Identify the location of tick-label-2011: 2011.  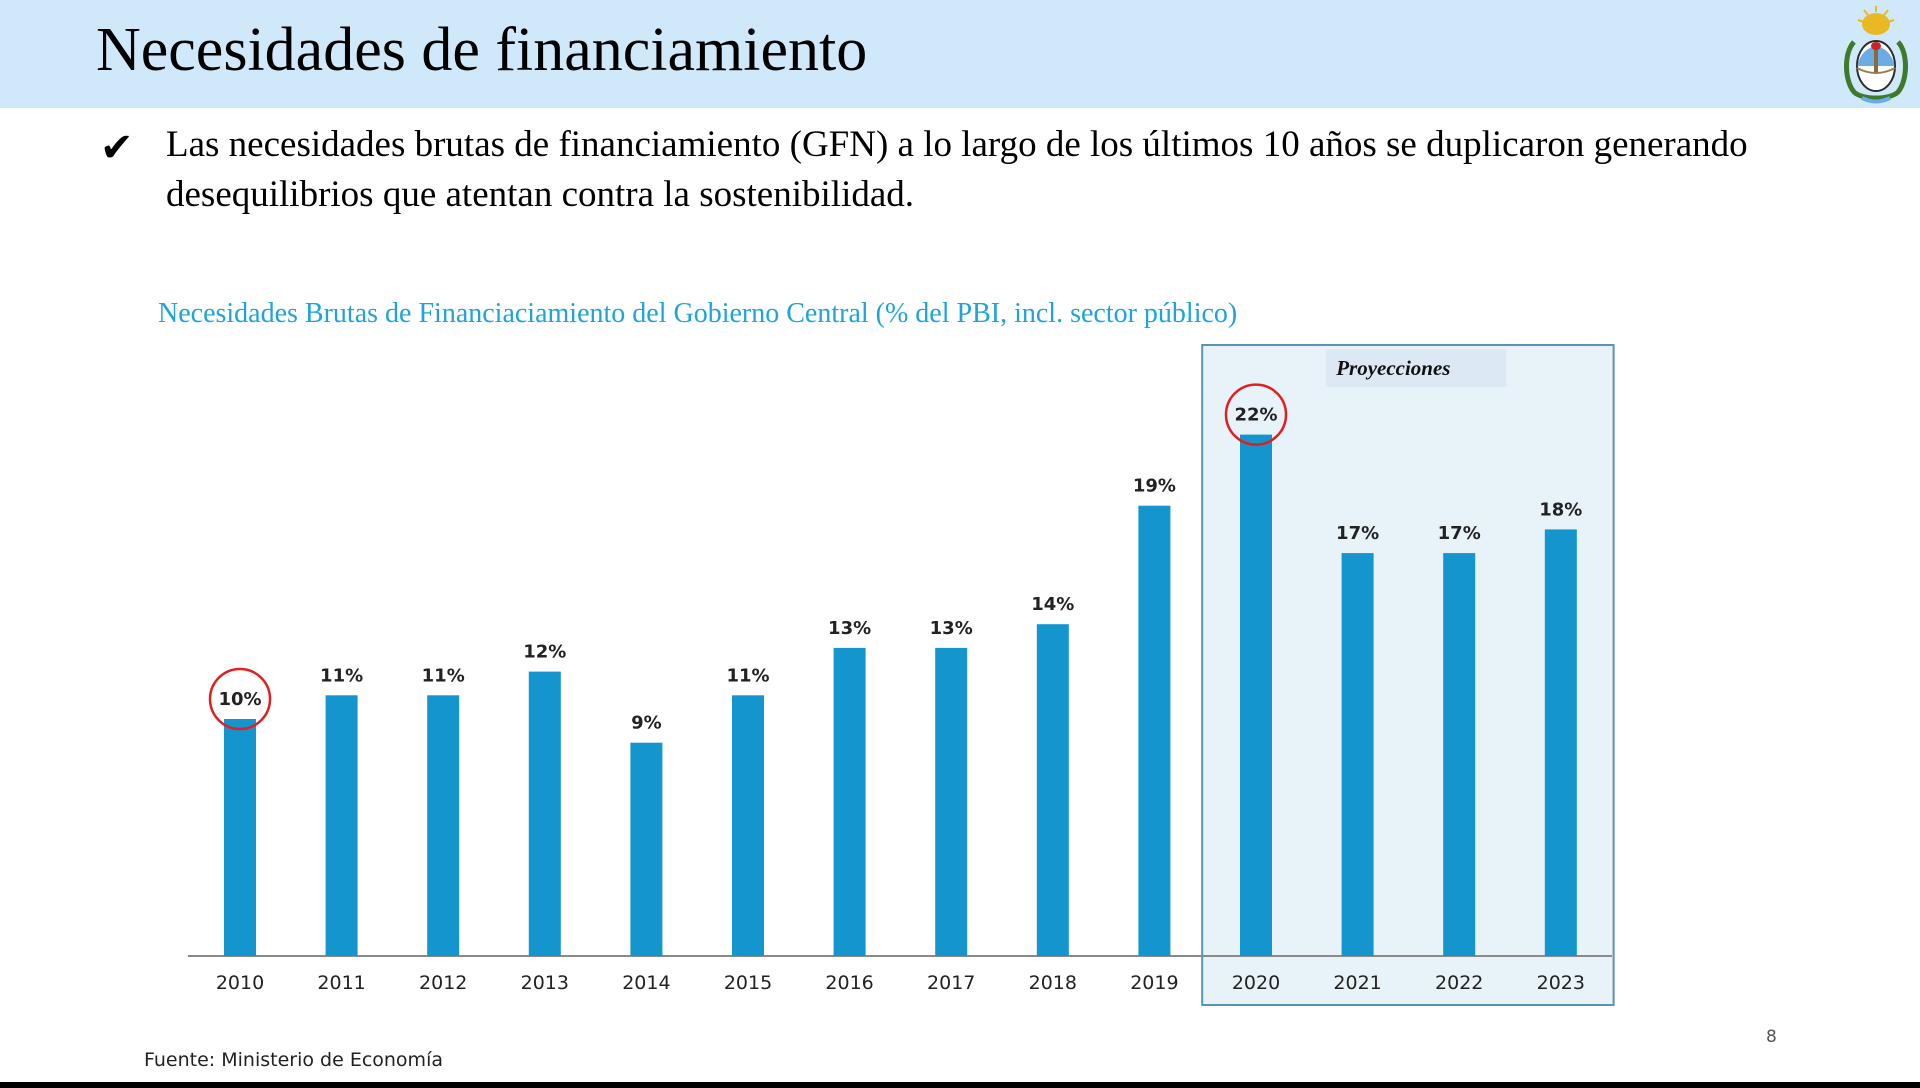
(341, 983).